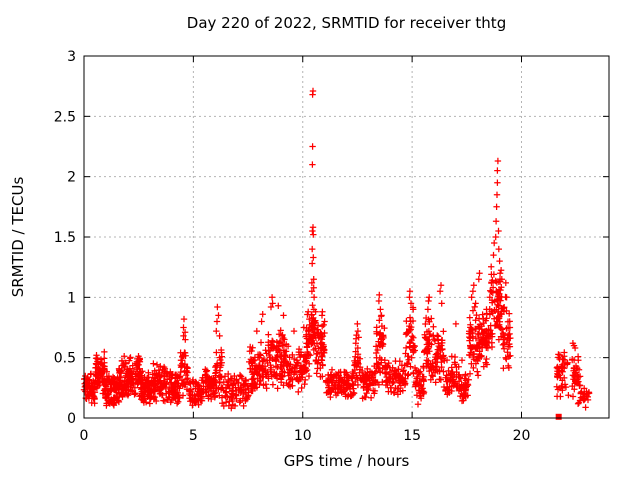 This screenshot has width=640, height=480. Describe the element at coordinates (193, 436) in the screenshot. I see `svg-text: 5` at that location.